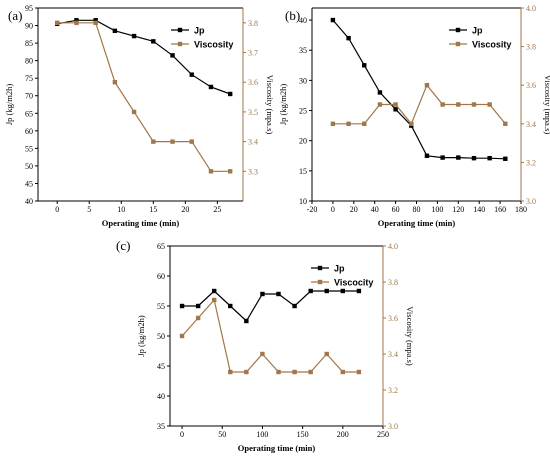 The height and width of the screenshot is (460, 550). Describe the element at coordinates (312, 209) in the screenshot. I see `x-tick-label: -20` at that location.